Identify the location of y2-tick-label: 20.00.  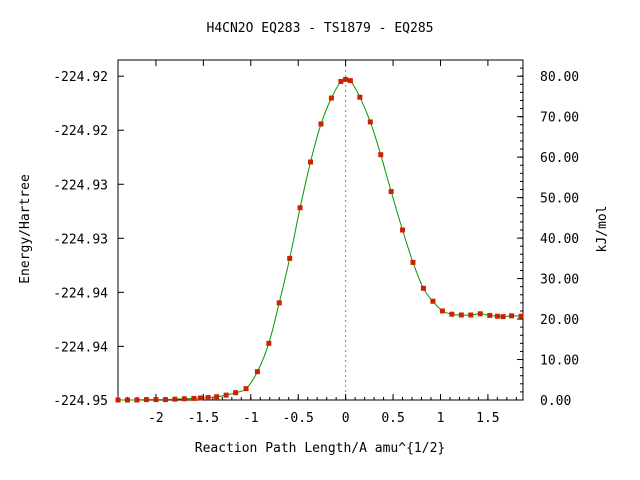
(559, 320).